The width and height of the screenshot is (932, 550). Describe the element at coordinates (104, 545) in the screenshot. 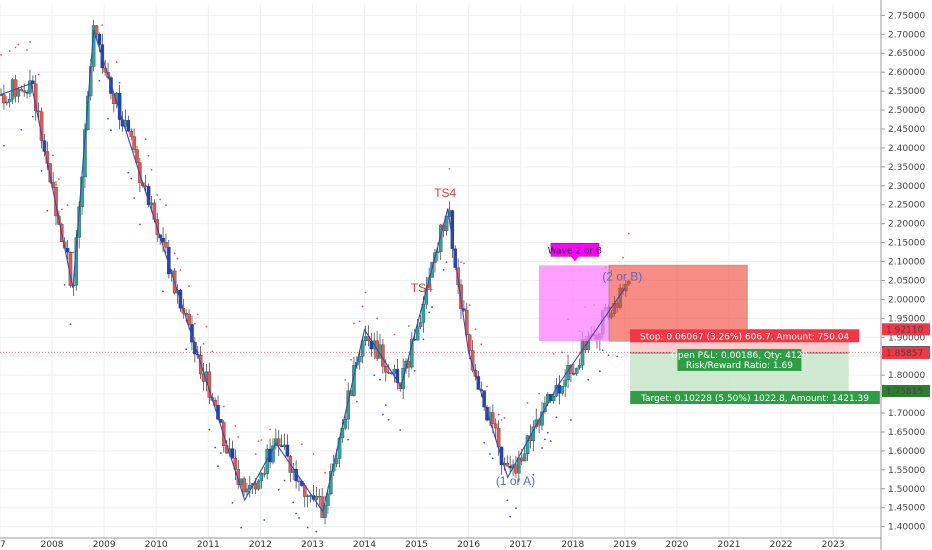

I see `x-tick-label: 2009` at that location.